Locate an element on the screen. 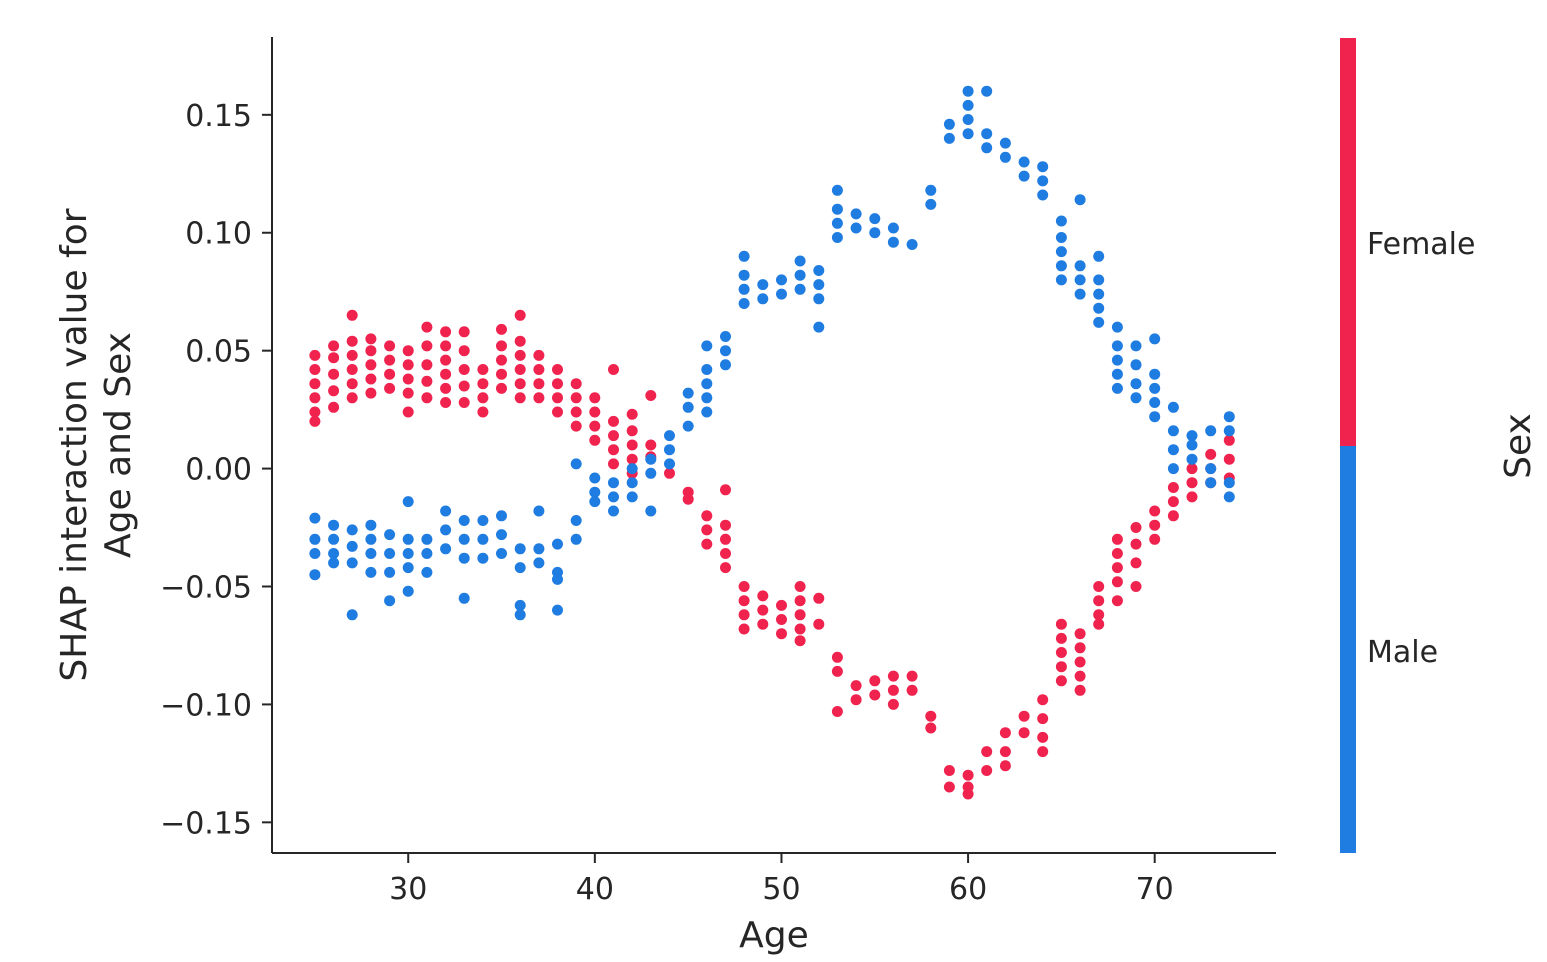  colorbar-male-segment is located at coordinates (1348, 649).